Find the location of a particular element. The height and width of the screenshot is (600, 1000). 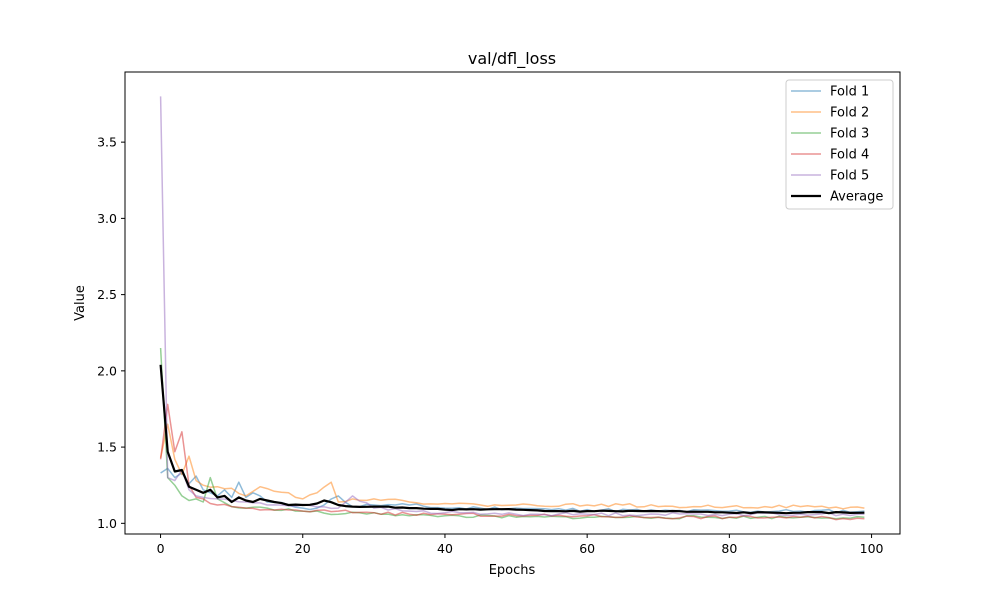

x-tick-label: 0 is located at coordinates (161, 548).